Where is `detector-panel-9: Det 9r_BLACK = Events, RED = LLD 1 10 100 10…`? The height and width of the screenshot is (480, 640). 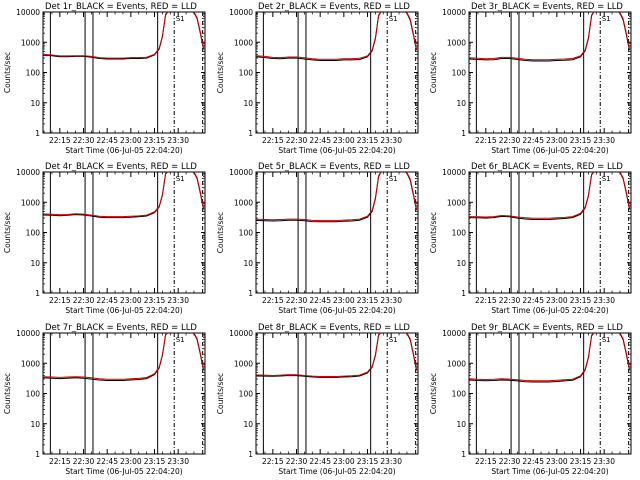 detector-panel-9: Det 9r_BLACK = Events, RED = LLD 1 10 100 10… is located at coordinates (530, 399).